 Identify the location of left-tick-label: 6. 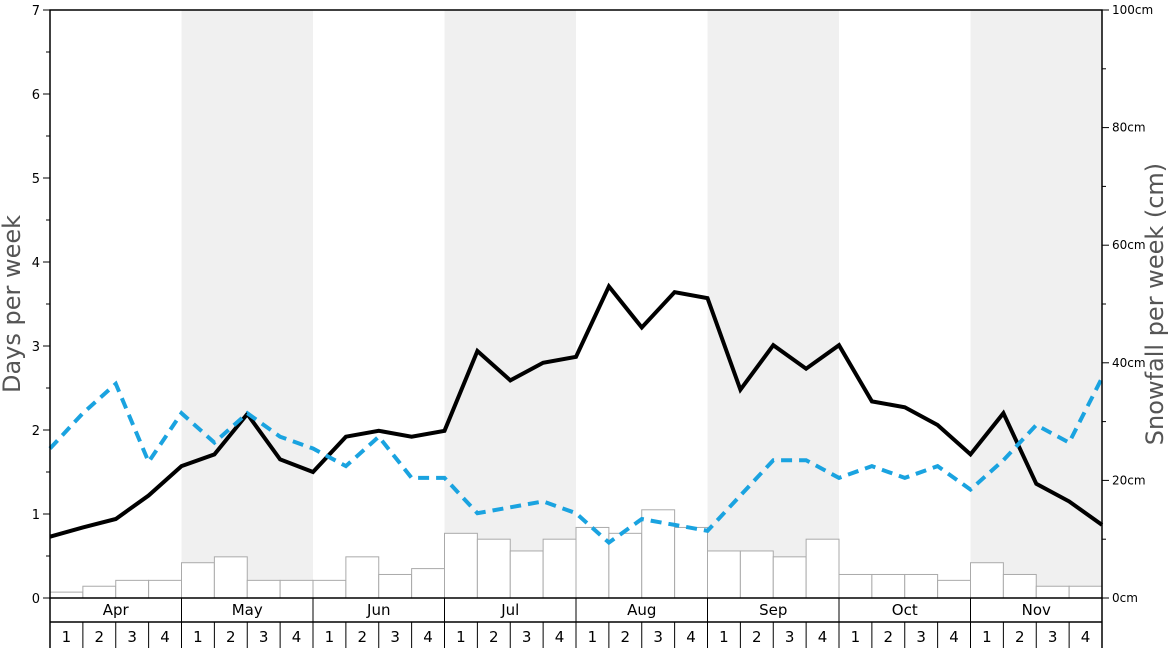
(36, 95).